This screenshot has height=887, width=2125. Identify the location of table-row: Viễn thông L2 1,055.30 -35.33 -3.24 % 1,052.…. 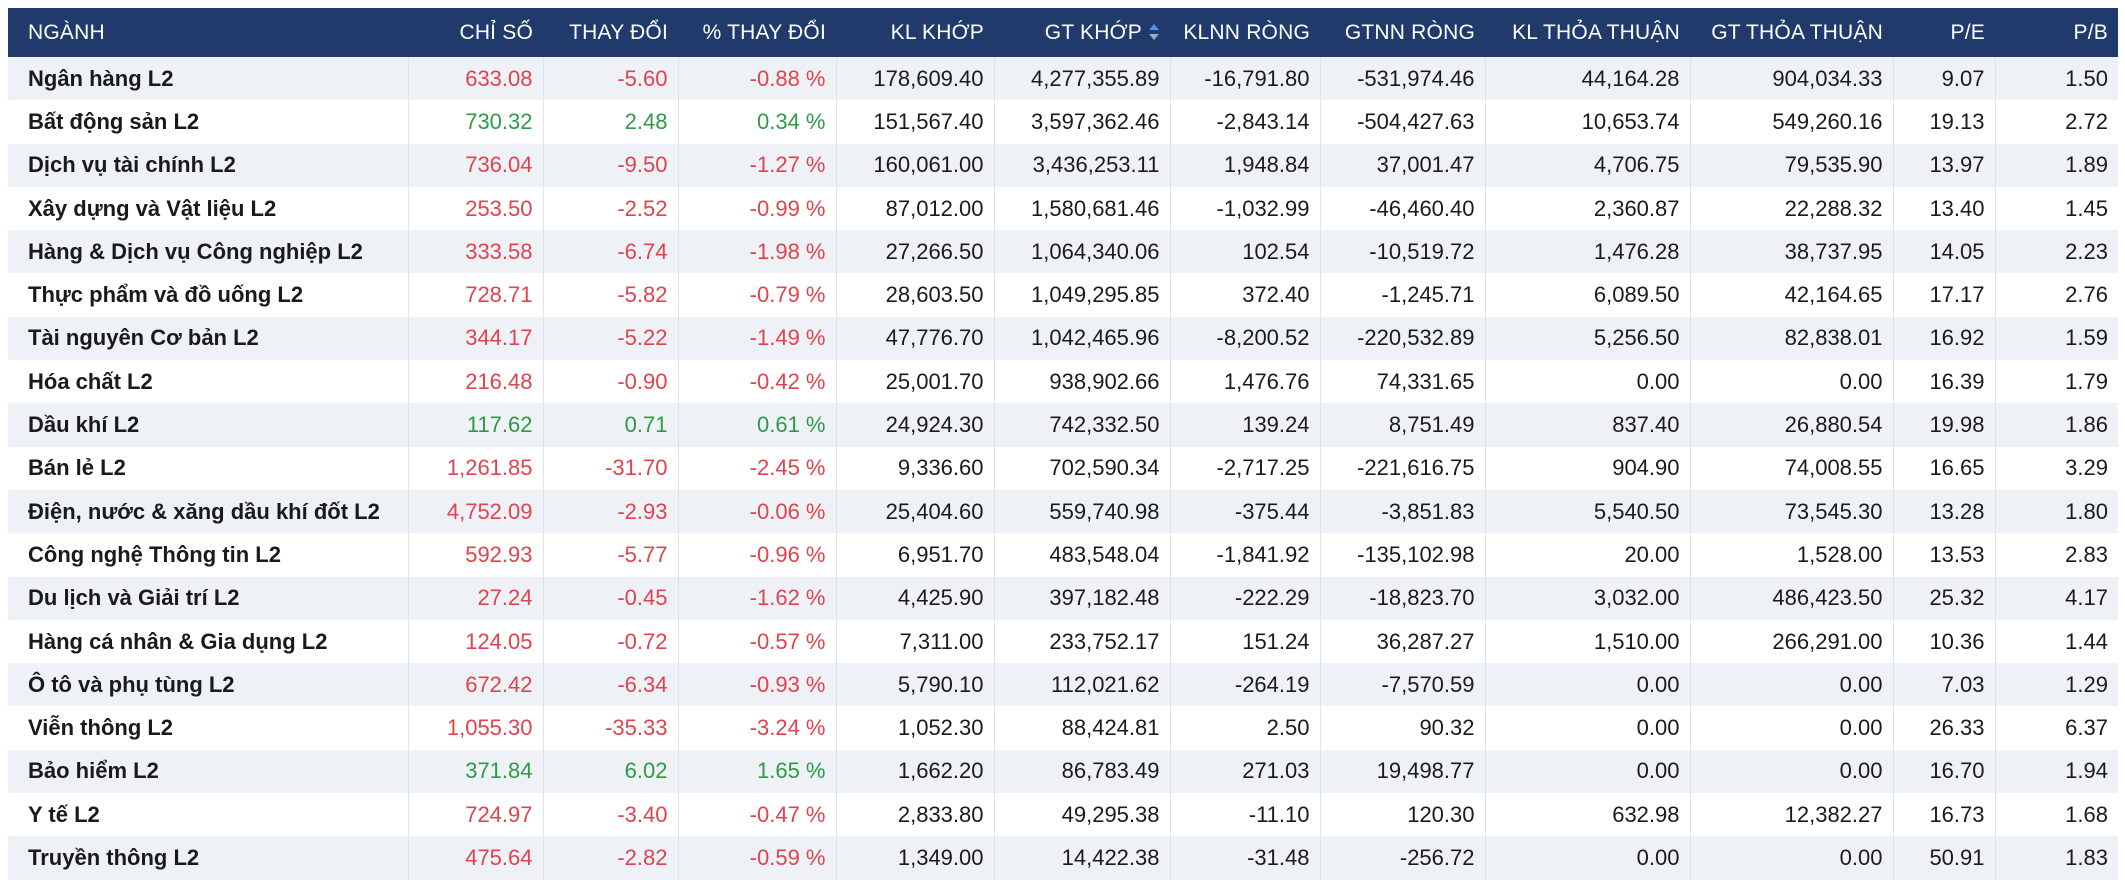
(1063, 728).